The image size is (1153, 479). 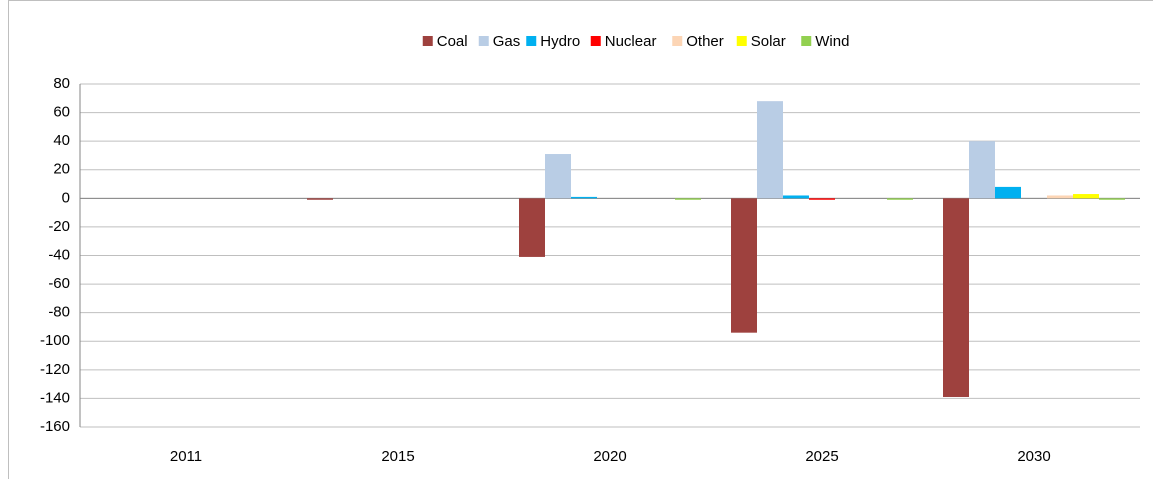 What do you see at coordinates (55, 397) in the screenshot?
I see `y-tick-label: -140` at bounding box center [55, 397].